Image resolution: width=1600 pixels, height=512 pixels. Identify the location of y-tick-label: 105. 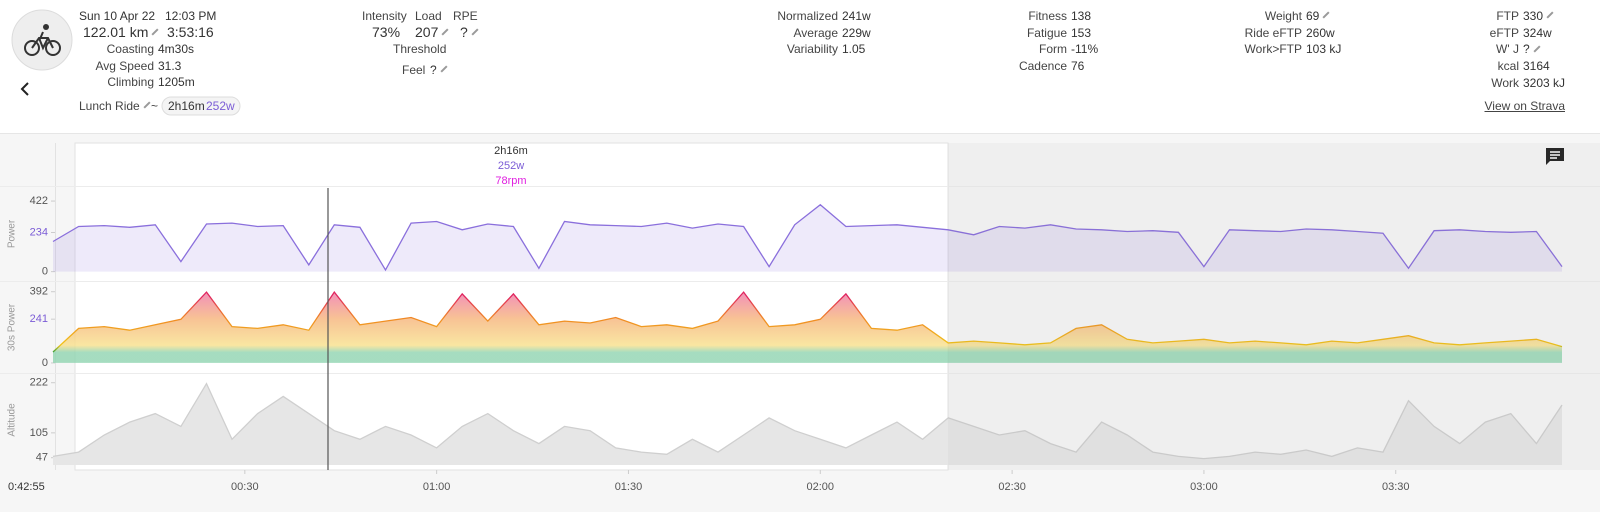
(39, 433).